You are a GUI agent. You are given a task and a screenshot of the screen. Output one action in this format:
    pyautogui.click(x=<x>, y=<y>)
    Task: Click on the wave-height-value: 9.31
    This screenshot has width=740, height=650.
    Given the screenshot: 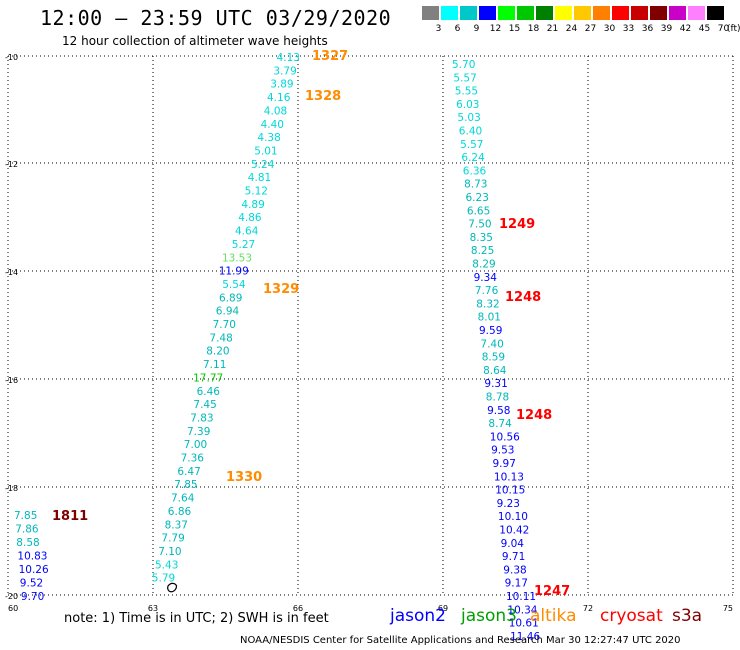 What is the action you would take?
    pyautogui.click(x=495, y=384)
    